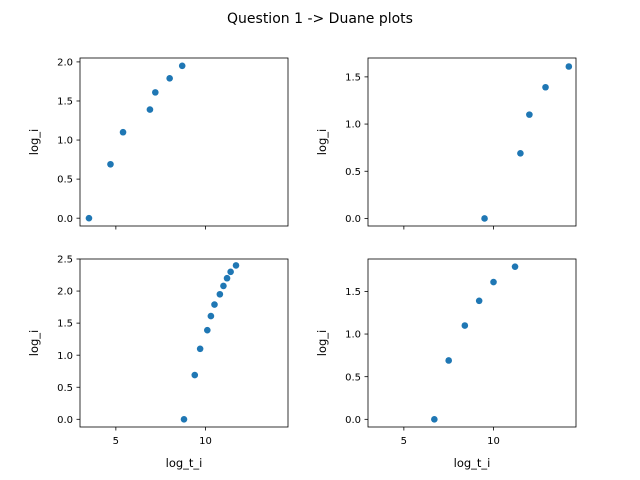 This screenshot has width=640, height=480. I want to click on subplot-top-right: 0.0 0.5 1.0 1.5 log_i, so click(446, 143).